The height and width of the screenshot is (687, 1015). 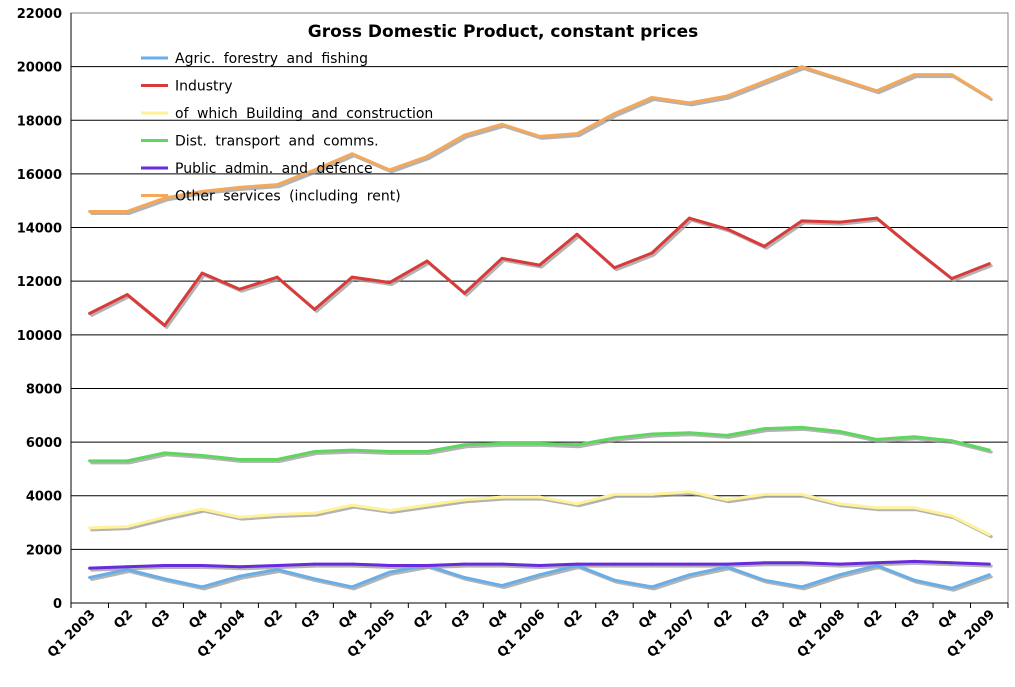 I want to click on chart-title: Gross Domestic Product, constant prices, so click(x=503, y=32).